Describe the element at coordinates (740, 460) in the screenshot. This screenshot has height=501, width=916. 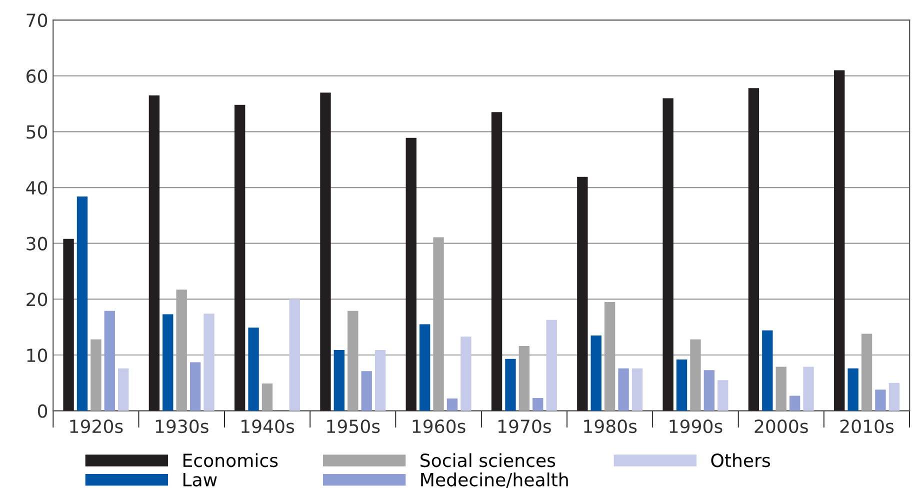
I see `legend-label: Others` at that location.